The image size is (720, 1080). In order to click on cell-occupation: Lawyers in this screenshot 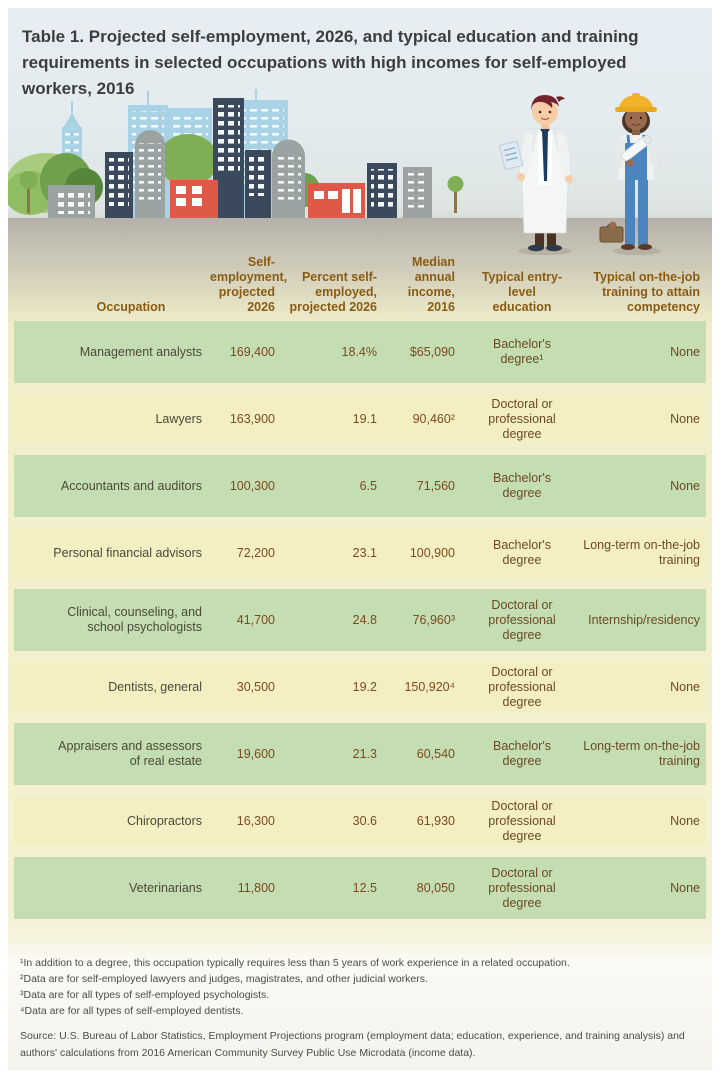, I will do `click(178, 418)`.